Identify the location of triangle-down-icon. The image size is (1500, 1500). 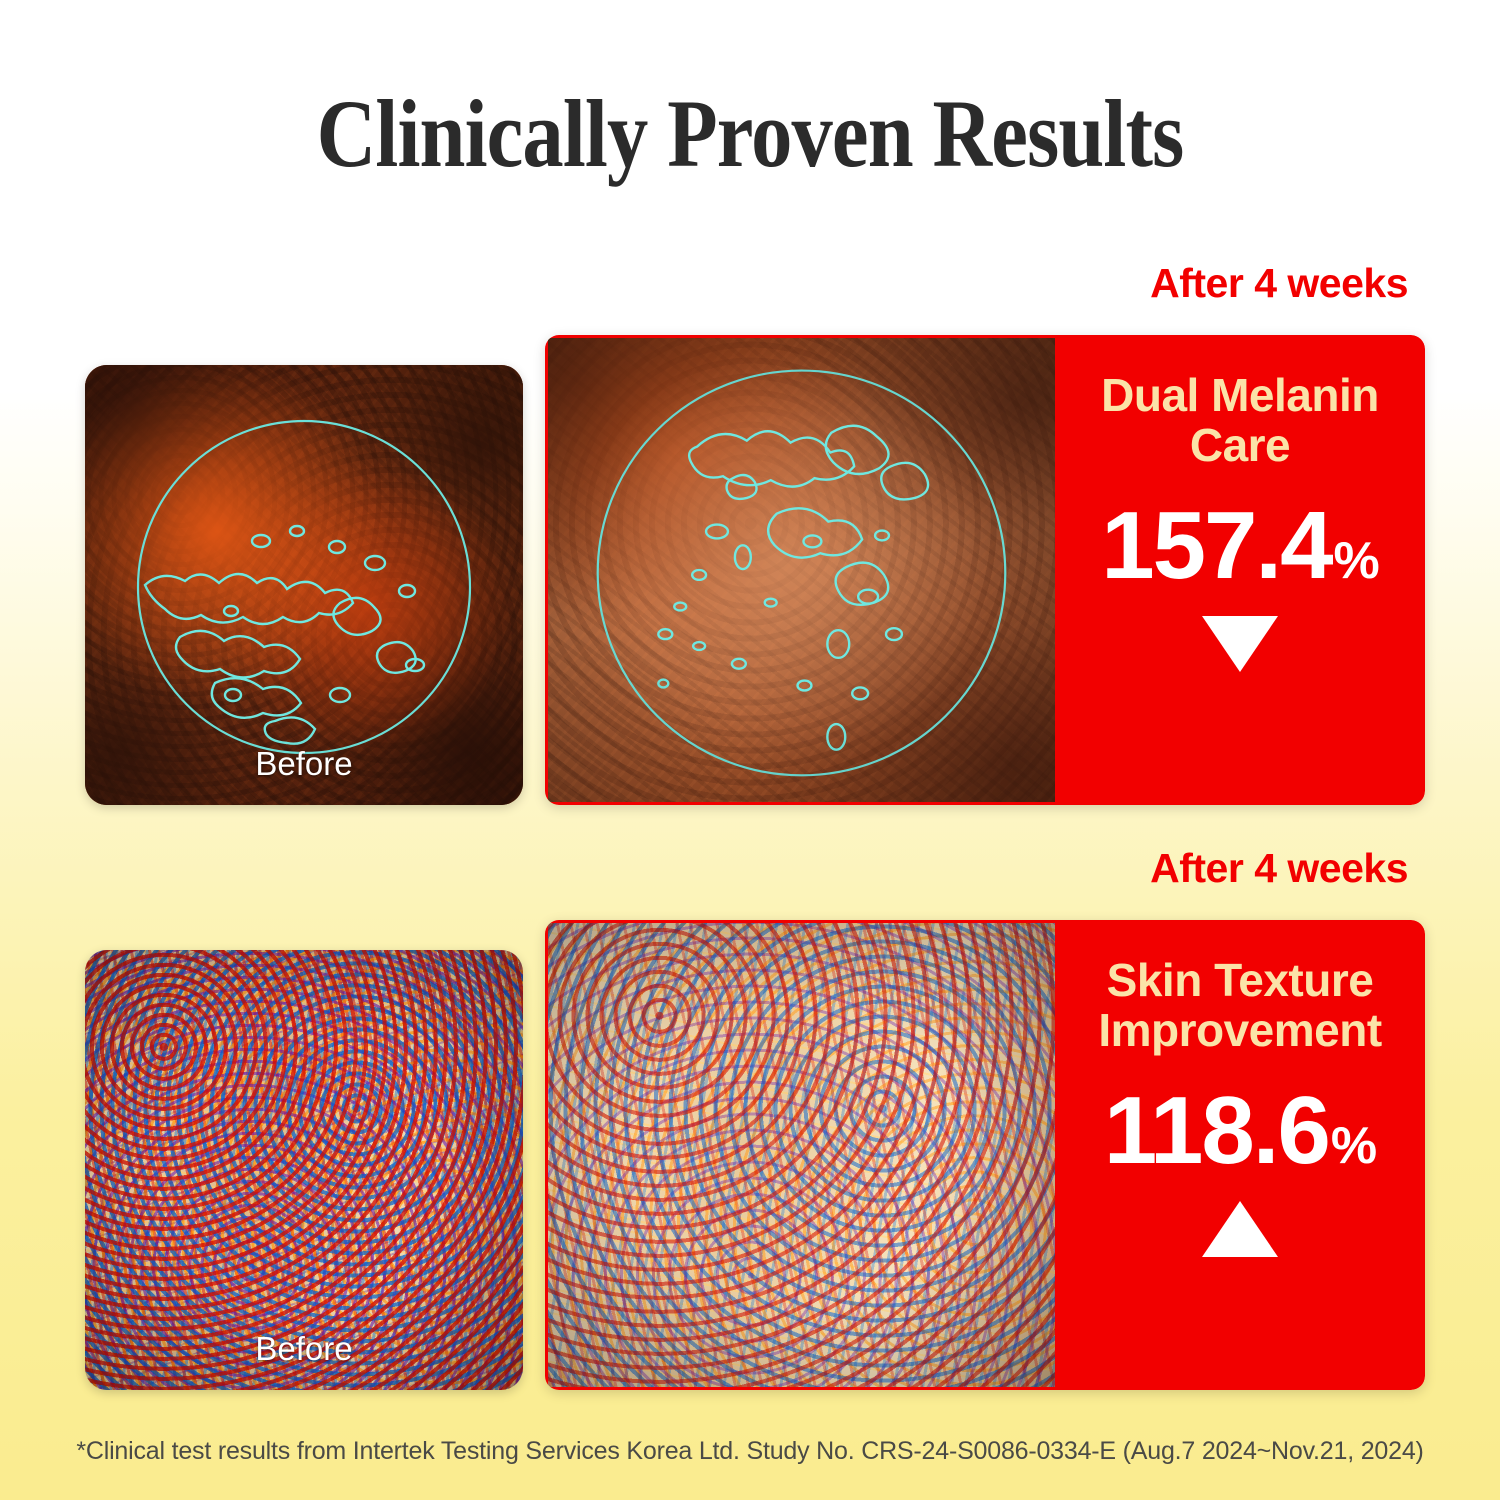
(1240, 644).